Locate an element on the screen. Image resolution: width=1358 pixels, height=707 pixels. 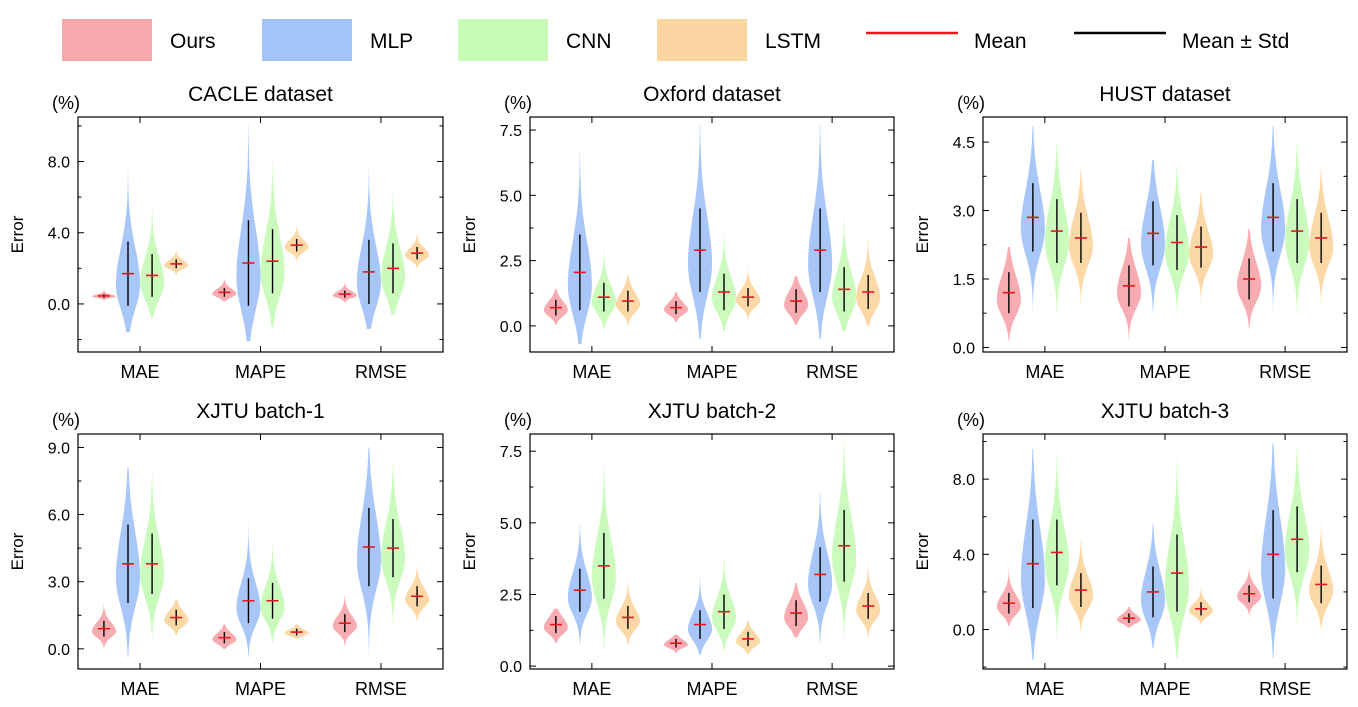
legend-swatch-mlp is located at coordinates (307, 40).